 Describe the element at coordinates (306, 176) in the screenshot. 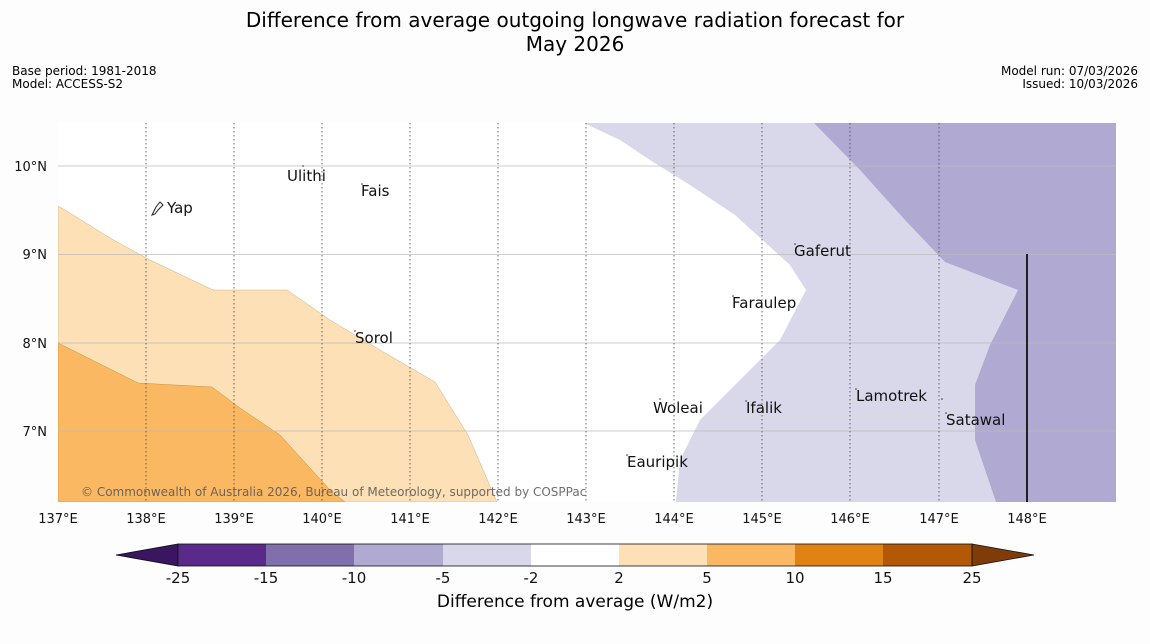

I see `place-ulithi: Ulithi` at that location.